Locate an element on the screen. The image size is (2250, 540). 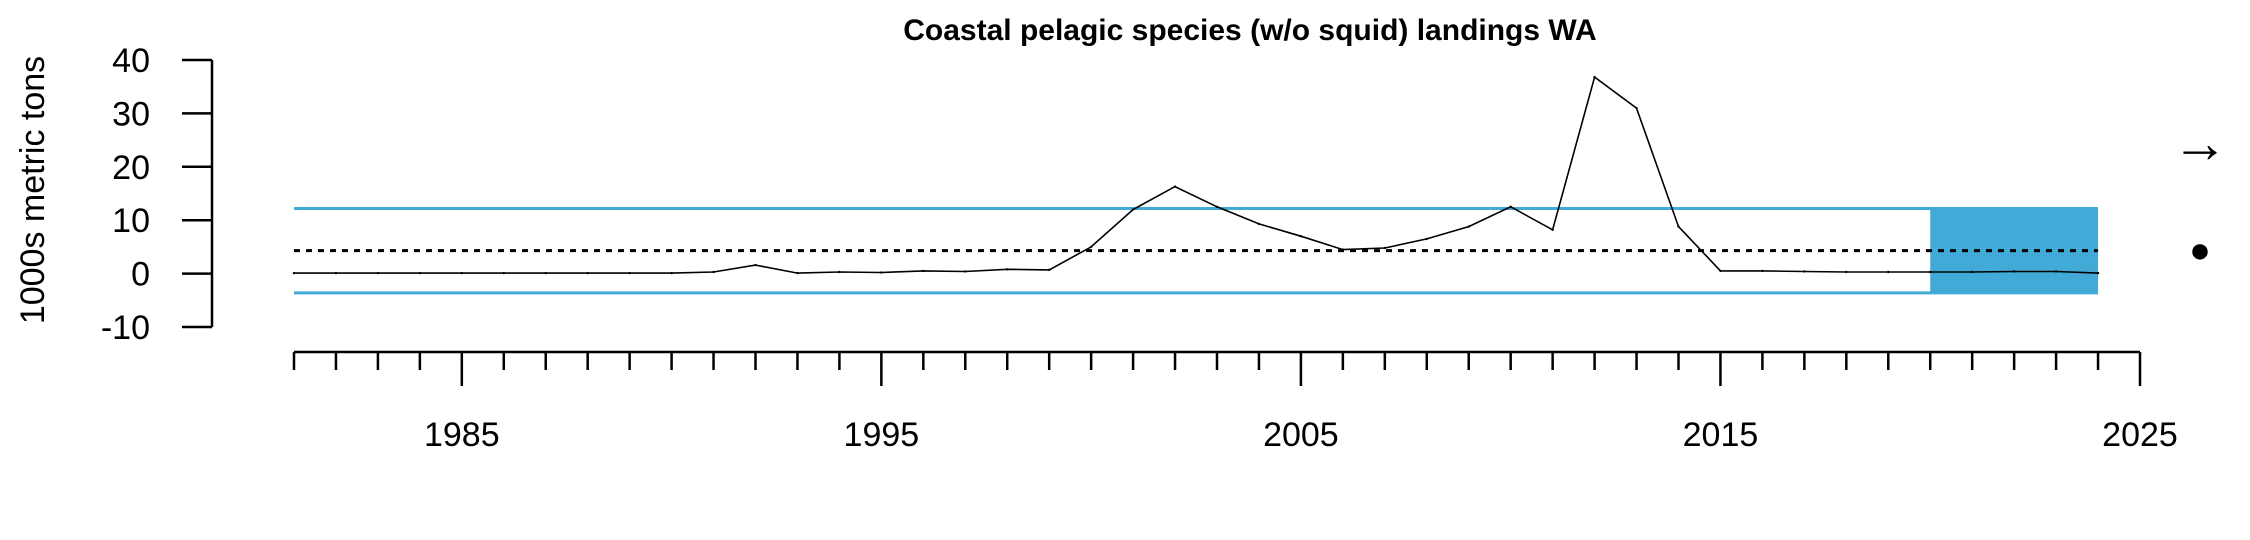
trend-arrow-icon: → is located at coordinates (2200, 142).